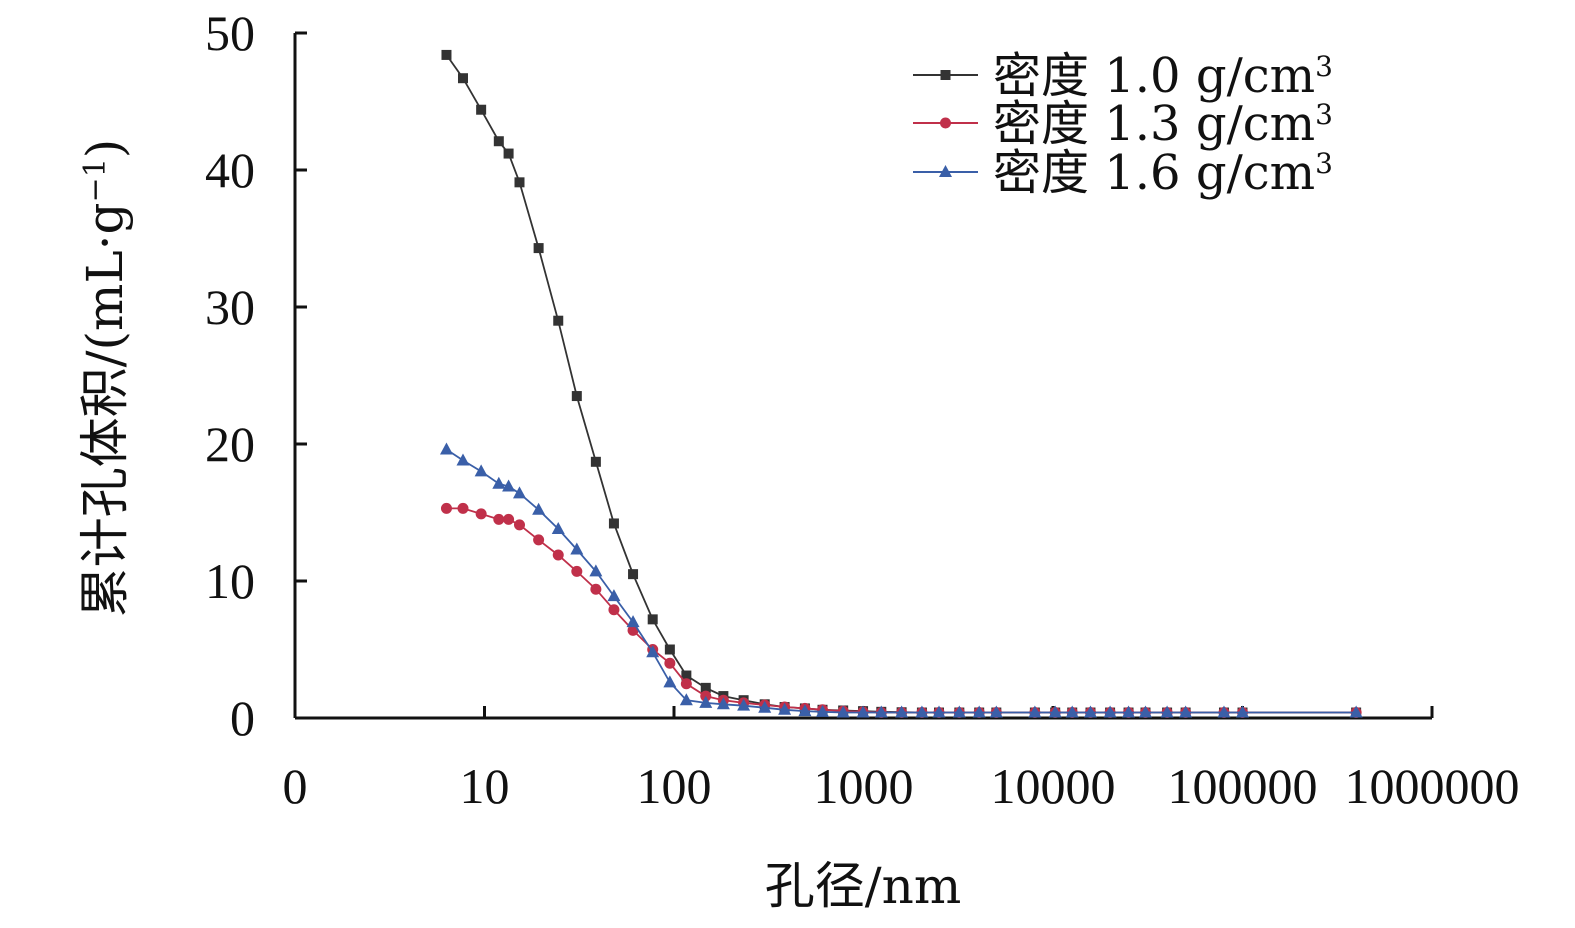  What do you see at coordinates (242, 718) in the screenshot?
I see `y-tick-label: 0` at bounding box center [242, 718].